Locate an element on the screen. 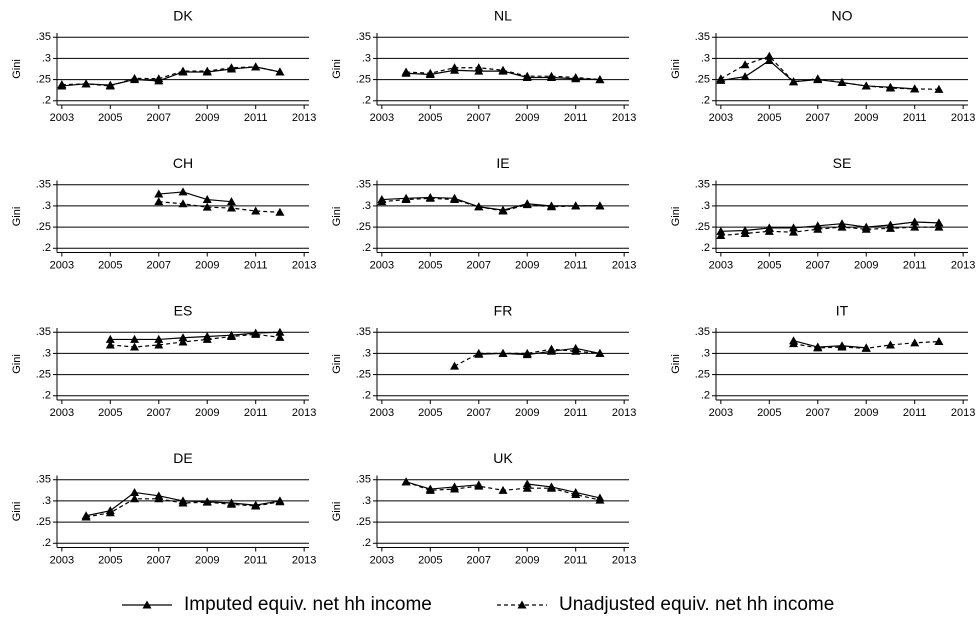  panel: CH Gini .2 .25 .3 .35 2003 2005 2007 2009 2011 2013 is located at coordinates (163, 213).